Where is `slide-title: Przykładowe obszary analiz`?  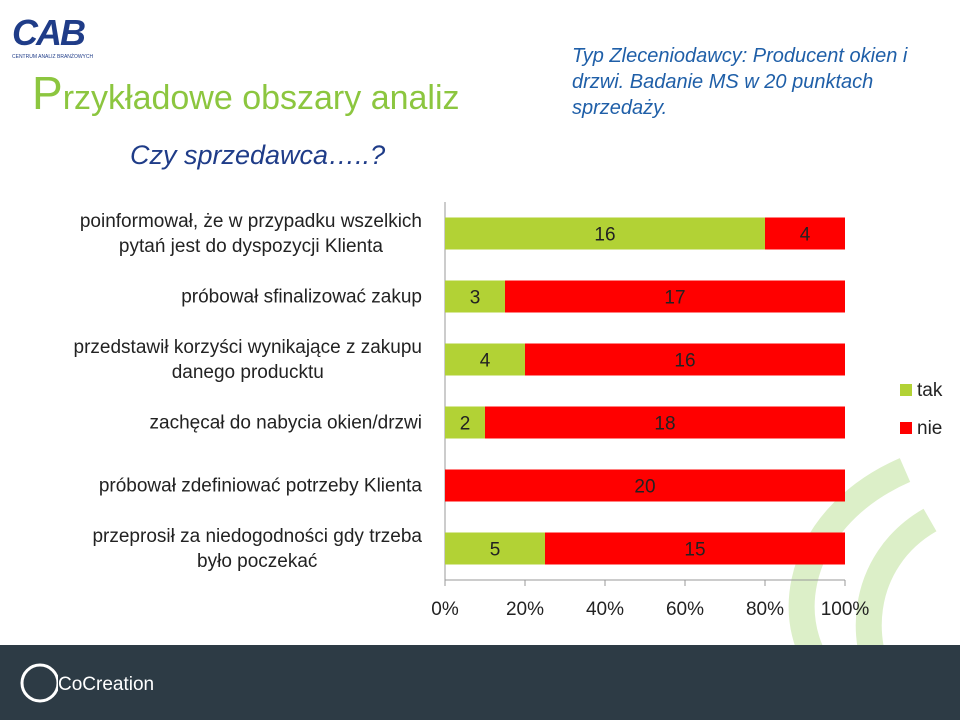 slide-title: Przykładowe obszary analiz is located at coordinates (246, 93).